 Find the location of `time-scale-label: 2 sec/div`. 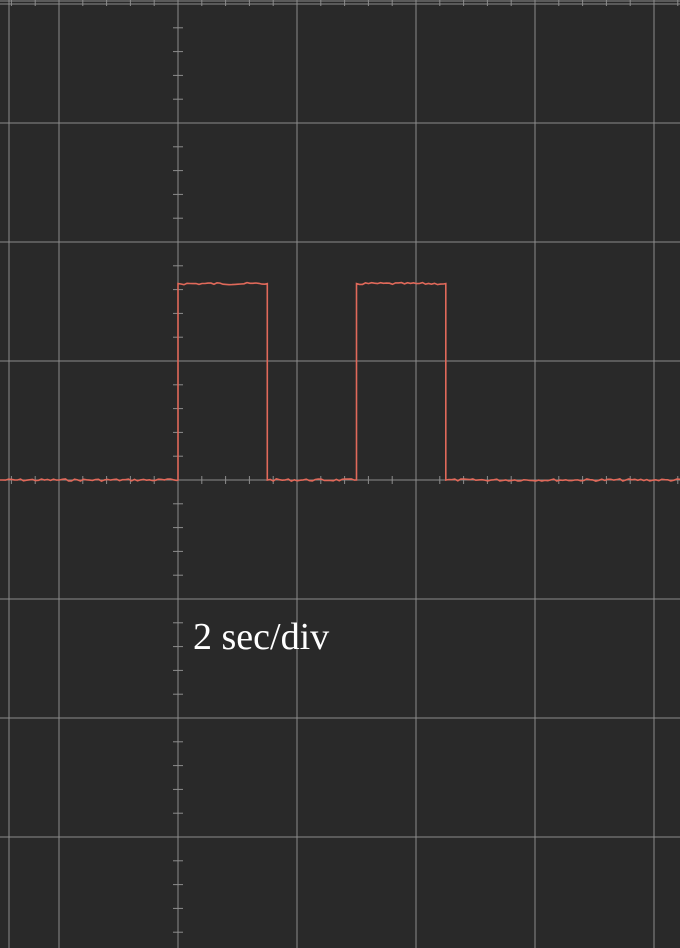

time-scale-label: 2 sec/div is located at coordinates (261, 637).